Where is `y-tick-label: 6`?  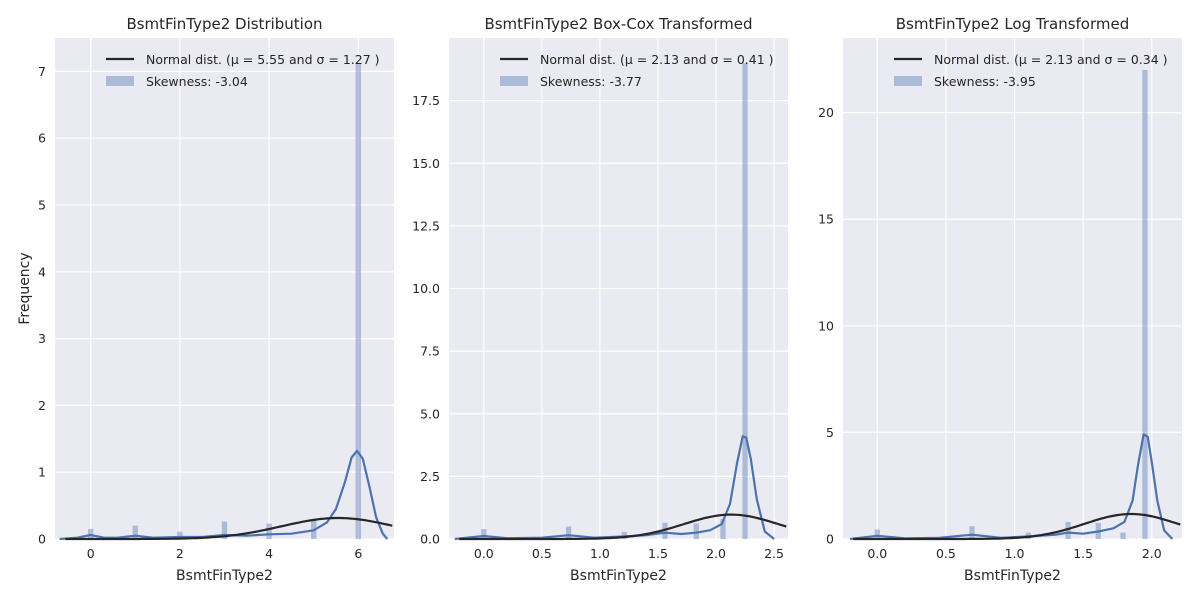
y-tick-label: 6 is located at coordinates (42, 138).